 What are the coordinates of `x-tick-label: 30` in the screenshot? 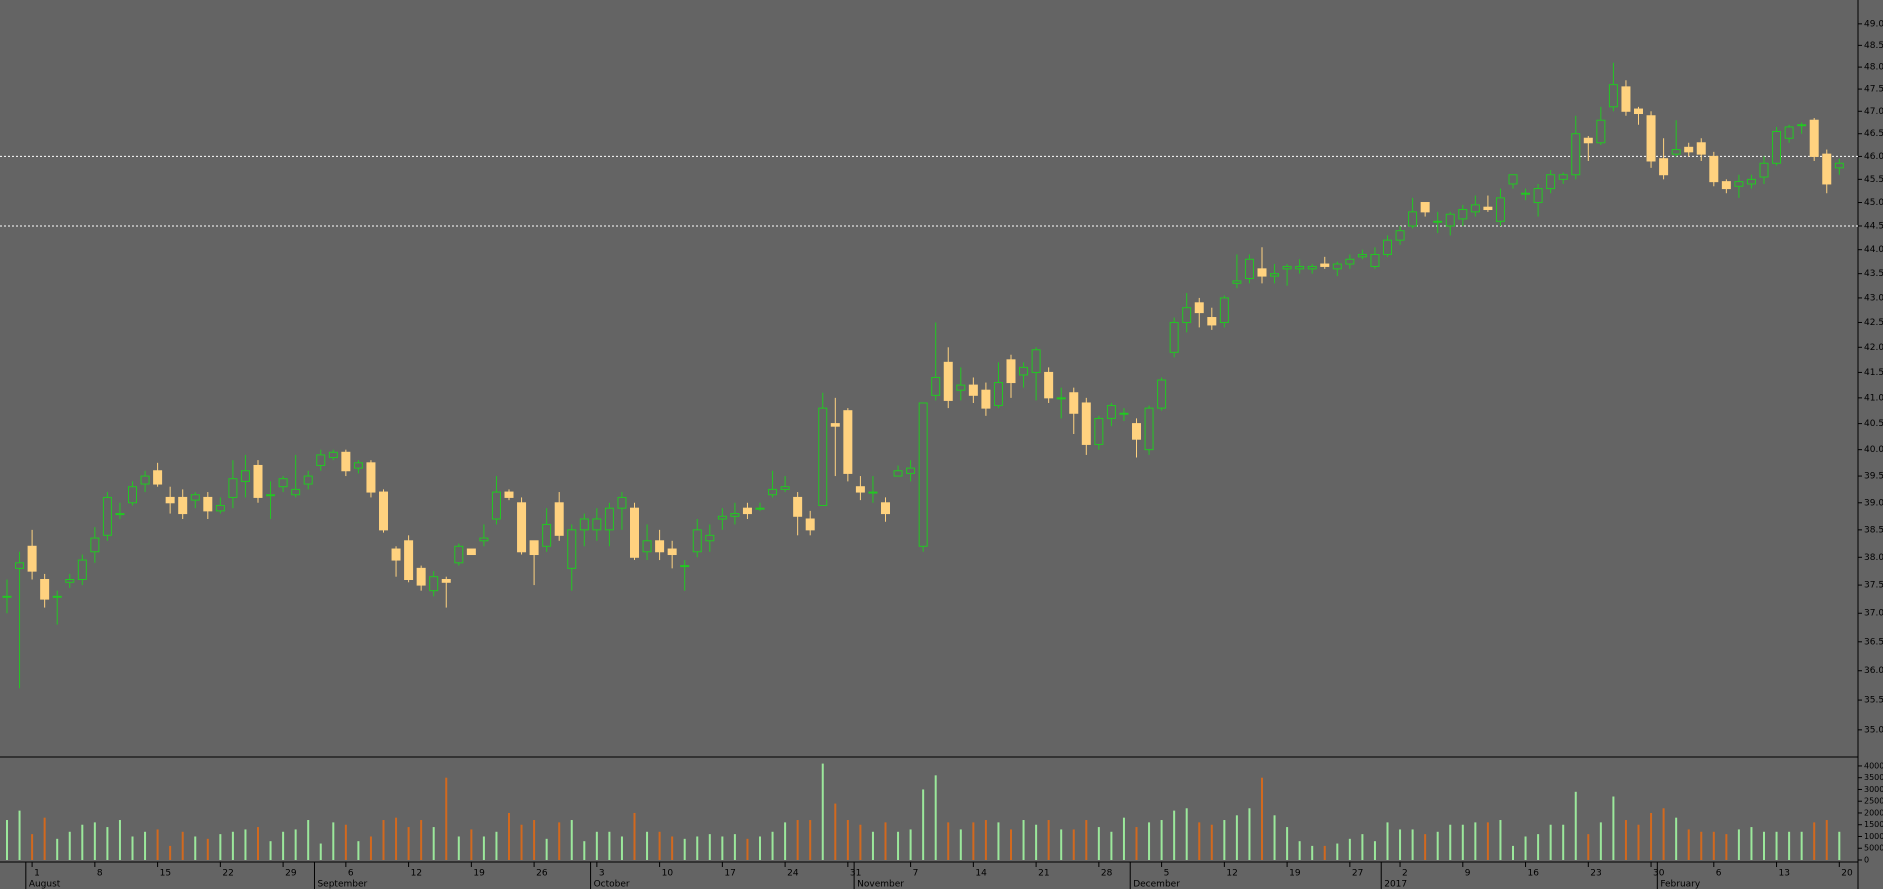 It's located at (1659, 874).